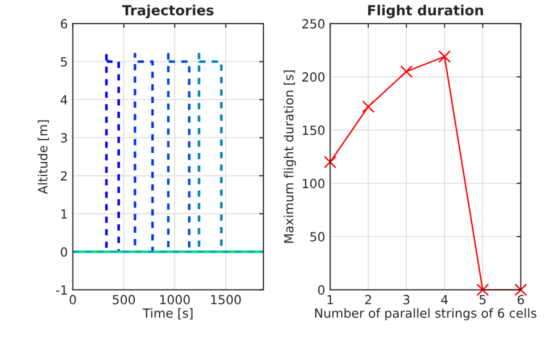 This screenshot has height=337, width=560. What do you see at coordinates (167, 314) in the screenshot?
I see `x-axis-title: Time [s]` at bounding box center [167, 314].